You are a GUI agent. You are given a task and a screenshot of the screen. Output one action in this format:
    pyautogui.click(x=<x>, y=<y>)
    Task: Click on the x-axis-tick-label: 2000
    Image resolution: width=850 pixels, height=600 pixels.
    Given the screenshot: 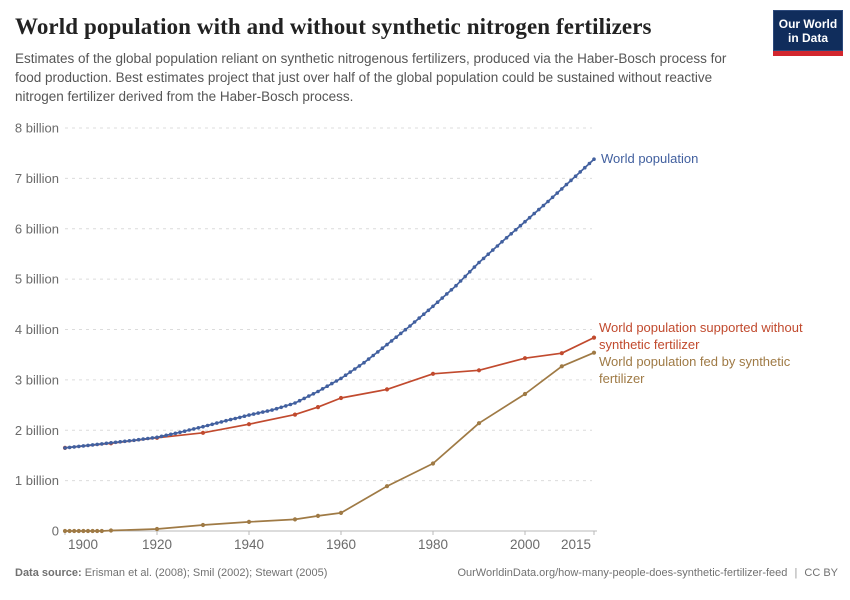 What is the action you would take?
    pyautogui.click(x=525, y=544)
    